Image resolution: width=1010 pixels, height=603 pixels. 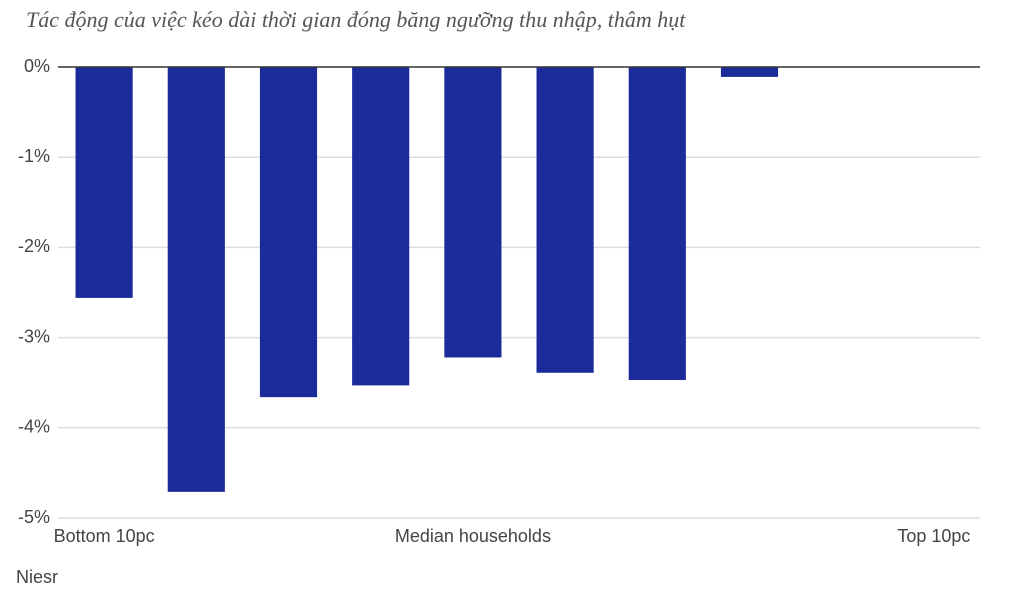 I want to click on y-tick-label: -1%, so click(x=34, y=156).